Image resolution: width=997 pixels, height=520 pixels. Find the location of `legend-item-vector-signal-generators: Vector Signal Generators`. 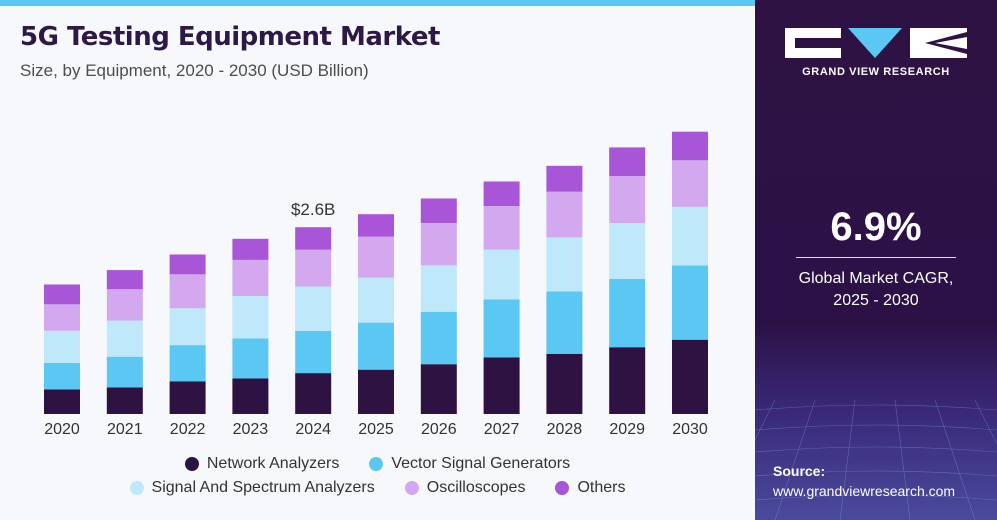

legend-item-vector-signal-generators: Vector Signal Generators is located at coordinates (469, 464).